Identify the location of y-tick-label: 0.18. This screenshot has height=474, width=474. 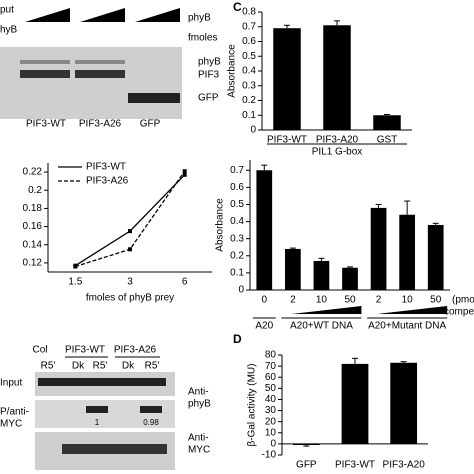
(33, 208).